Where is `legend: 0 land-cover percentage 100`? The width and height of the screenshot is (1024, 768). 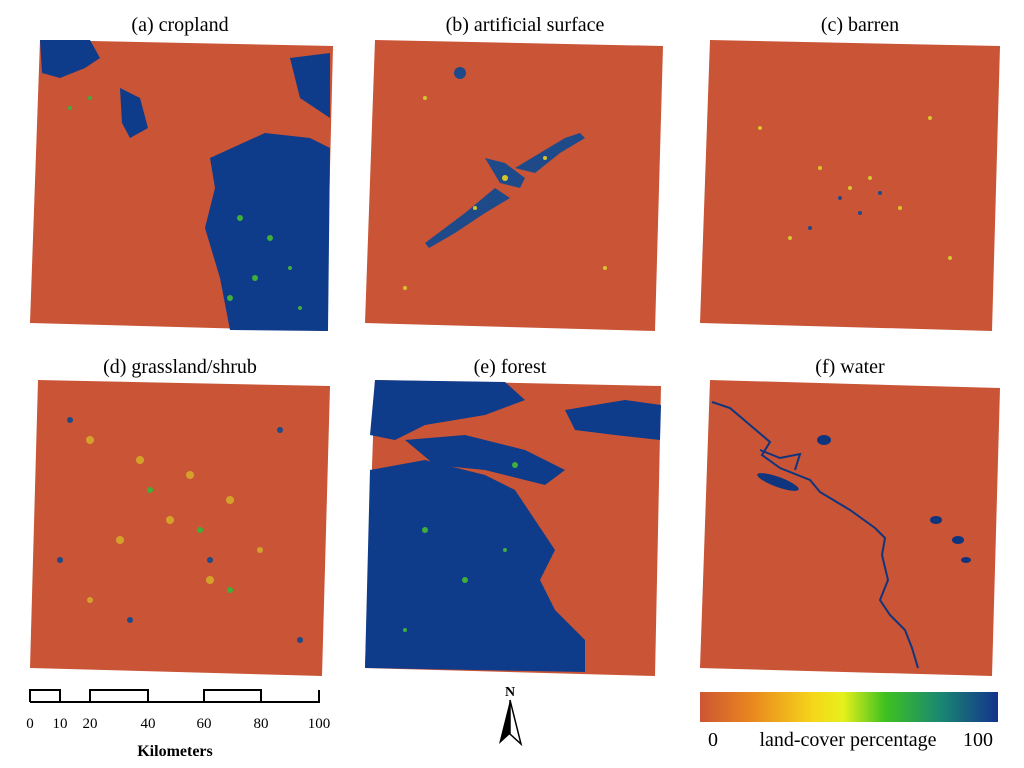 legend: 0 land-cover percentage 100 is located at coordinates (849, 721).